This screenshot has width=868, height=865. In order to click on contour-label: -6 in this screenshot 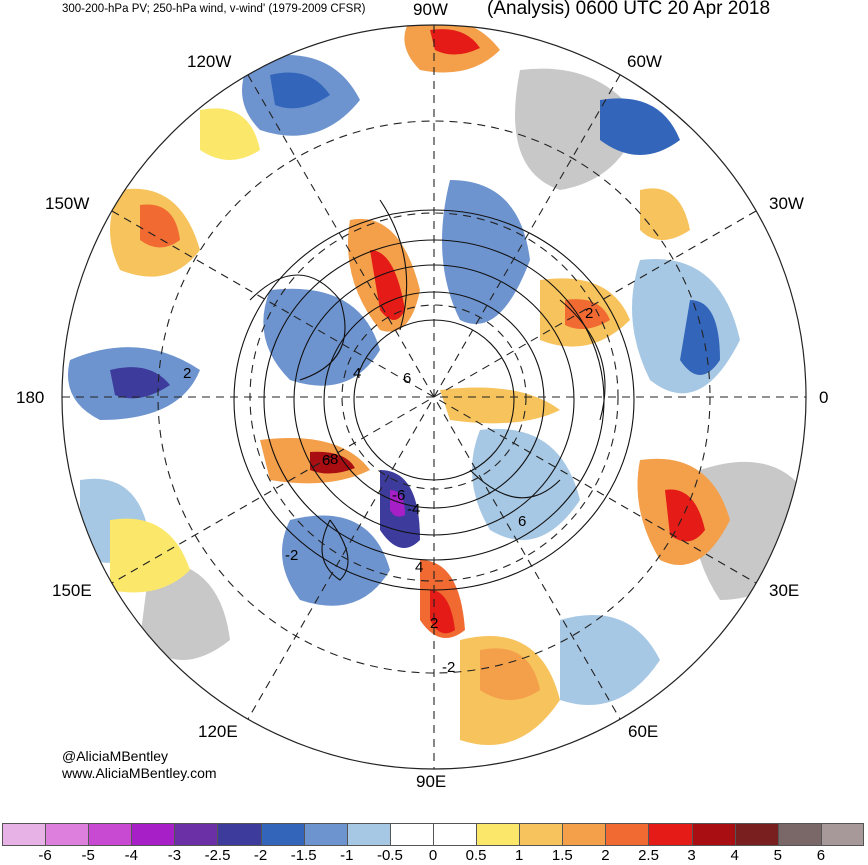, I will do `click(398, 495)`.